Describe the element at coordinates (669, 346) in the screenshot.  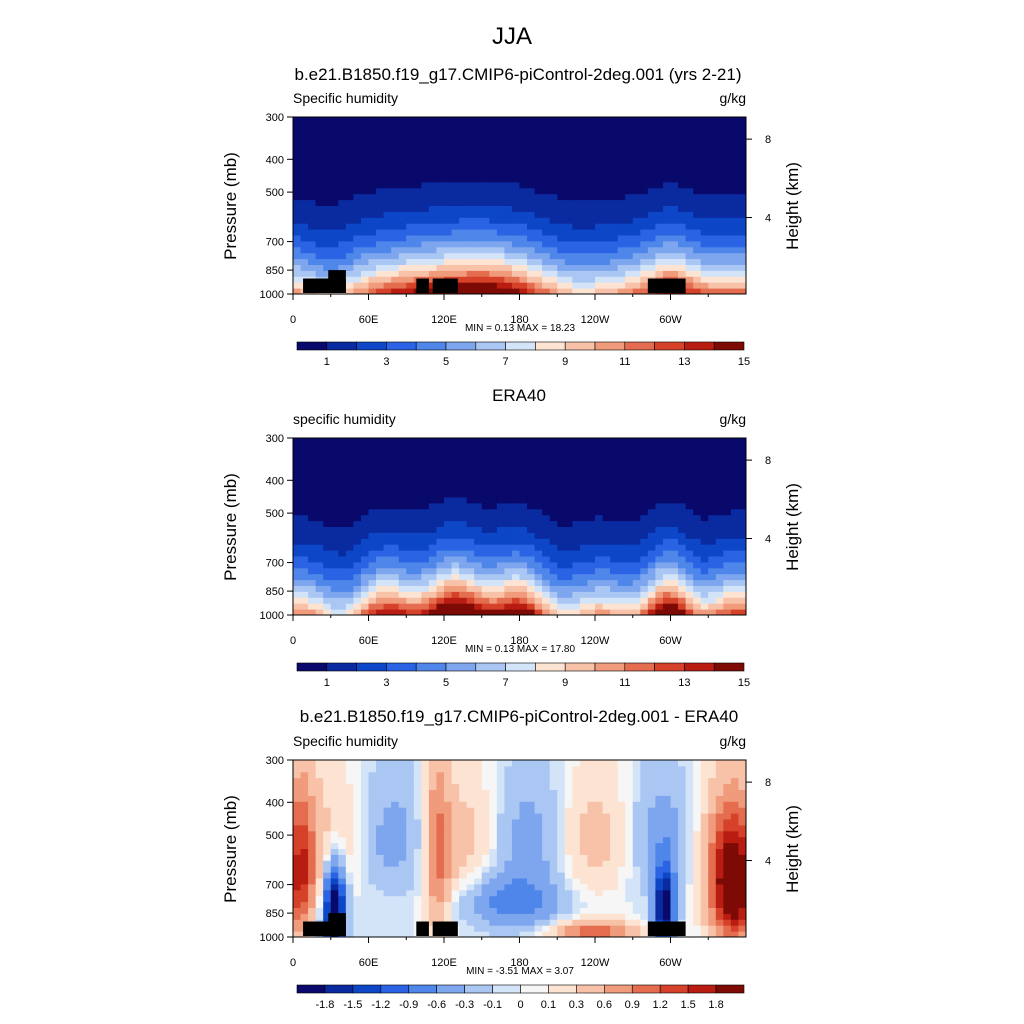
I see `colorbar-swatch` at that location.